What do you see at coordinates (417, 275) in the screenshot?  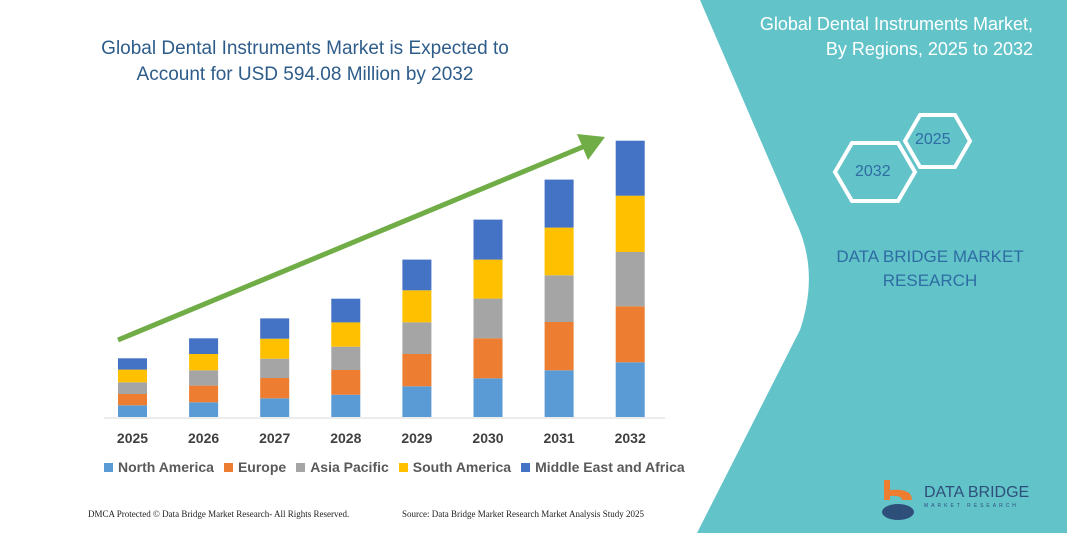 I see `bar-2029-middle-east-and-africa` at bounding box center [417, 275].